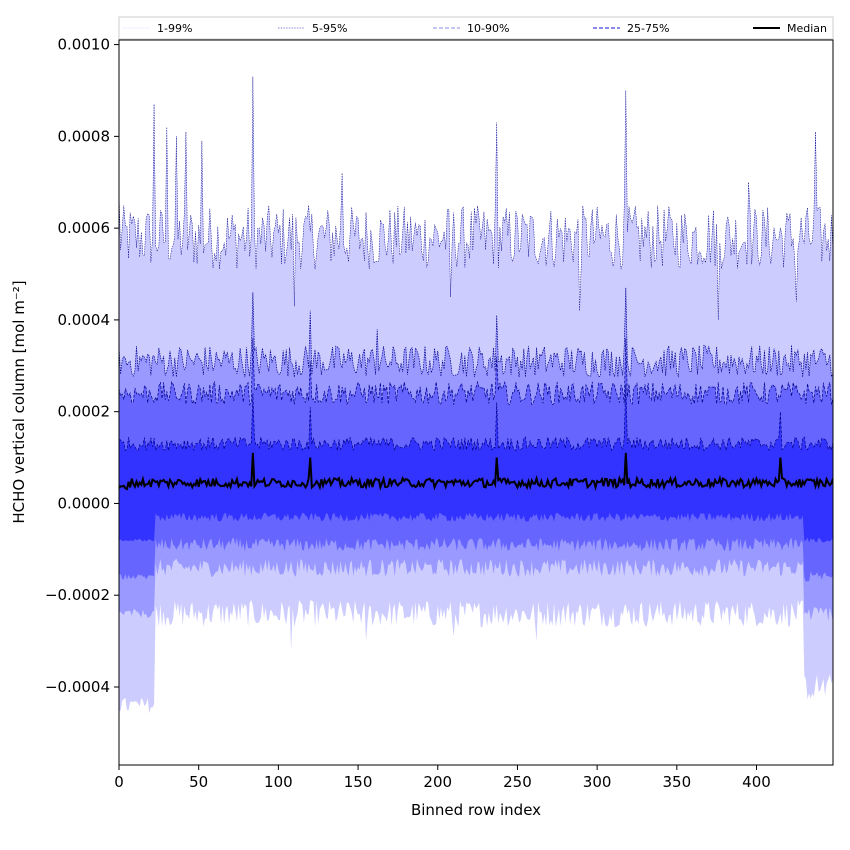  I want to click on legend-label: Median, so click(807, 28).